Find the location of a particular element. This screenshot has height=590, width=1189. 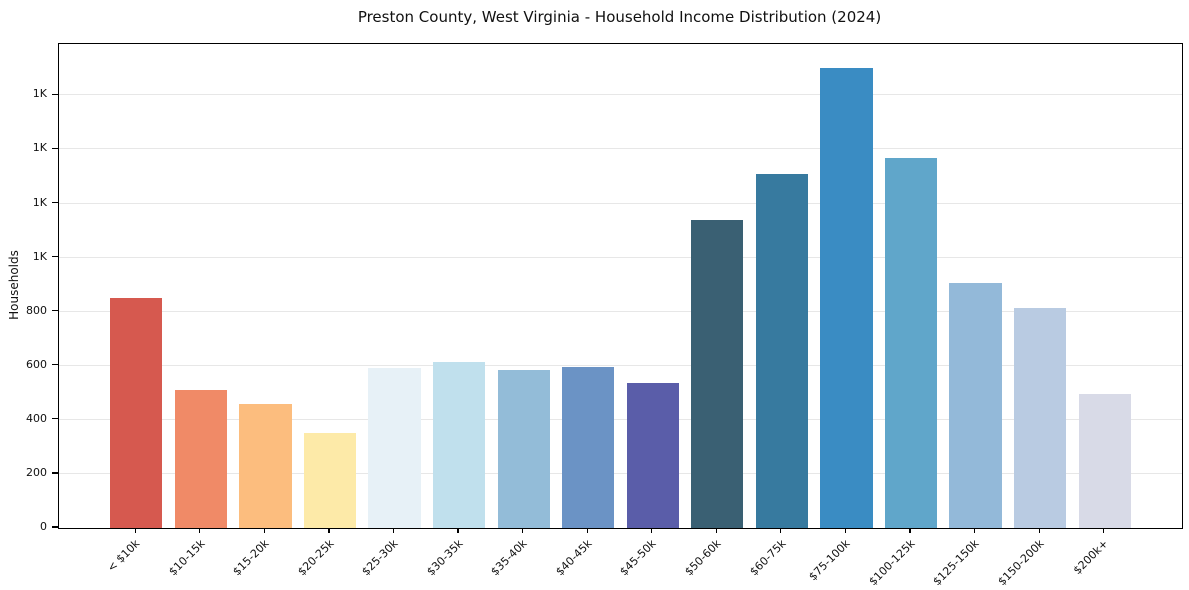

y-tick-label: 600 is located at coordinates (36, 364).